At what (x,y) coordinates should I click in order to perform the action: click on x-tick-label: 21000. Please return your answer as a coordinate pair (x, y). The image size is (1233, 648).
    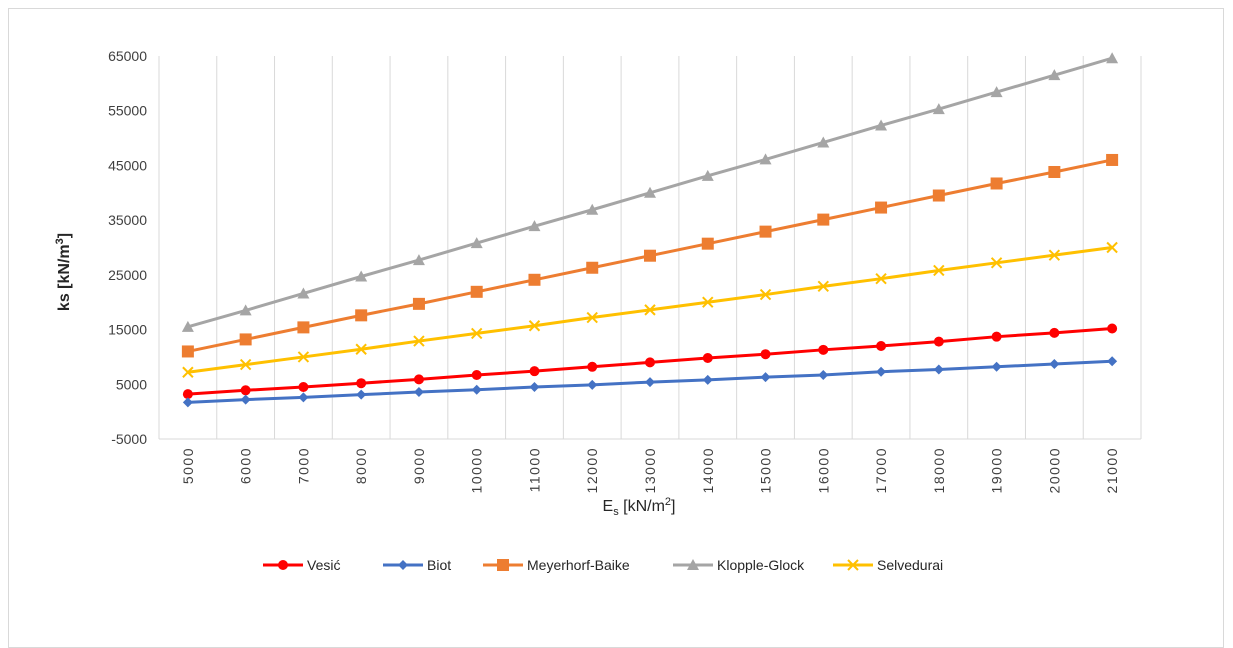
    Looking at the image, I should click on (1112, 470).